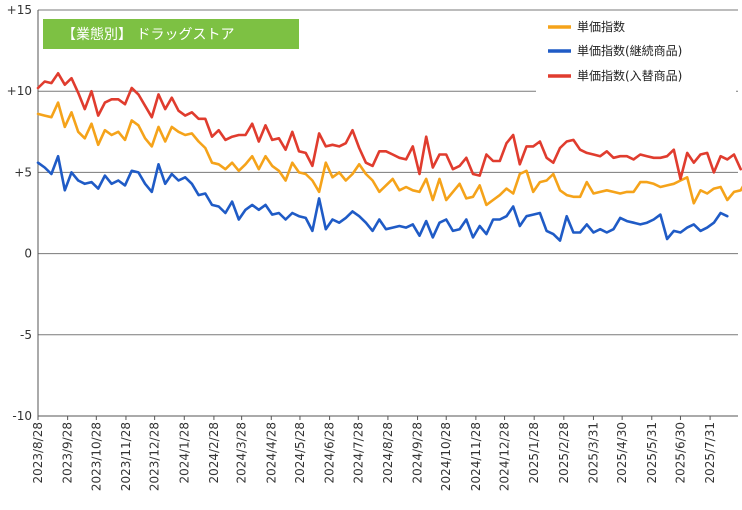 Image resolution: width=742 pixels, height=510 pixels. I want to click on x-tick-label: 2024/12/28, so click(505, 456).